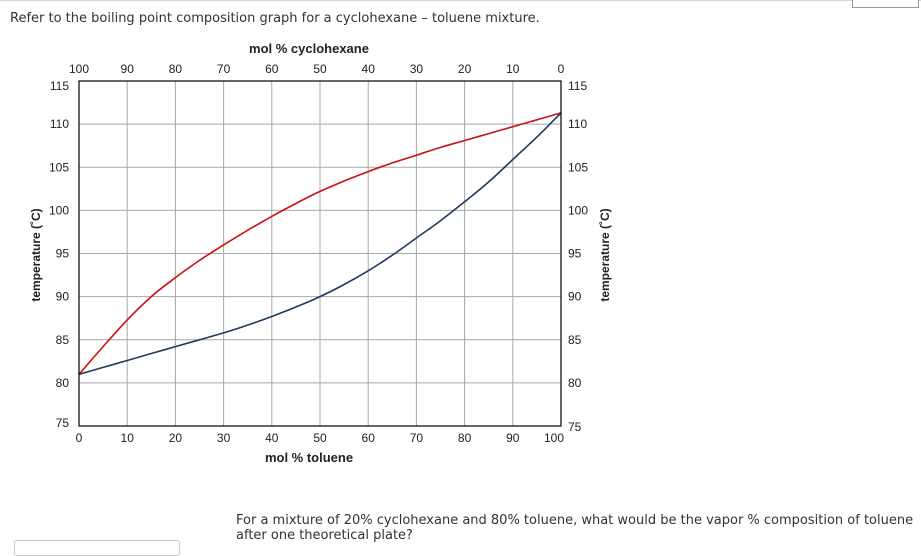  What do you see at coordinates (59, 167) in the screenshot?
I see `y-tick-label-left: 105` at bounding box center [59, 167].